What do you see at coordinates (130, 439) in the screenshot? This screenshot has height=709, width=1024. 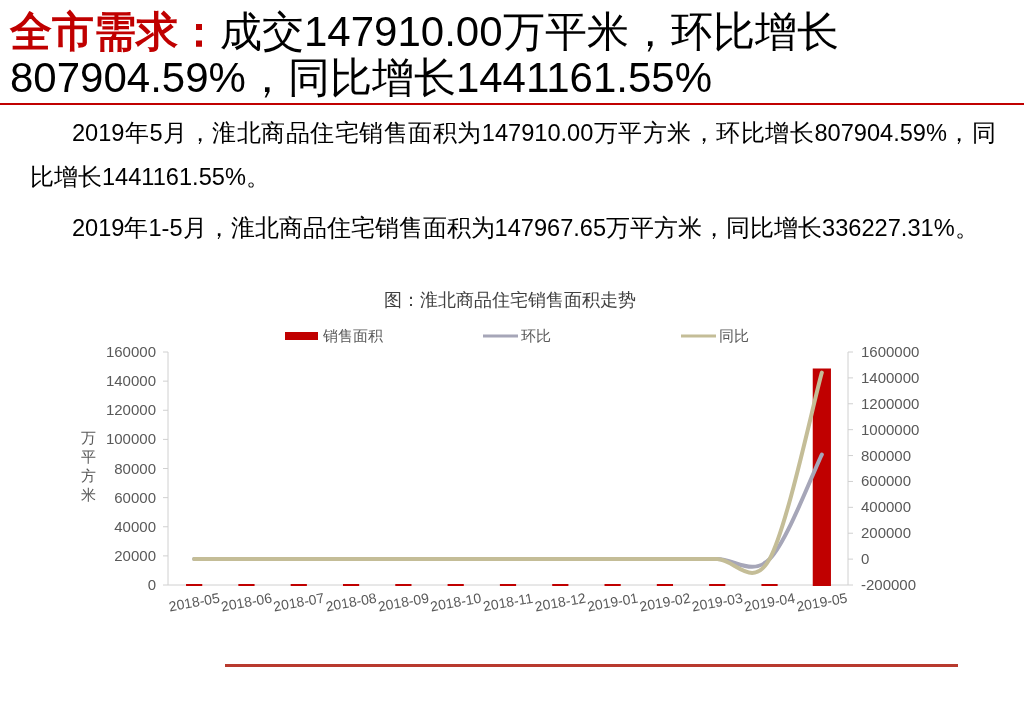 I see `y-tick-label: 100000` at bounding box center [130, 439].